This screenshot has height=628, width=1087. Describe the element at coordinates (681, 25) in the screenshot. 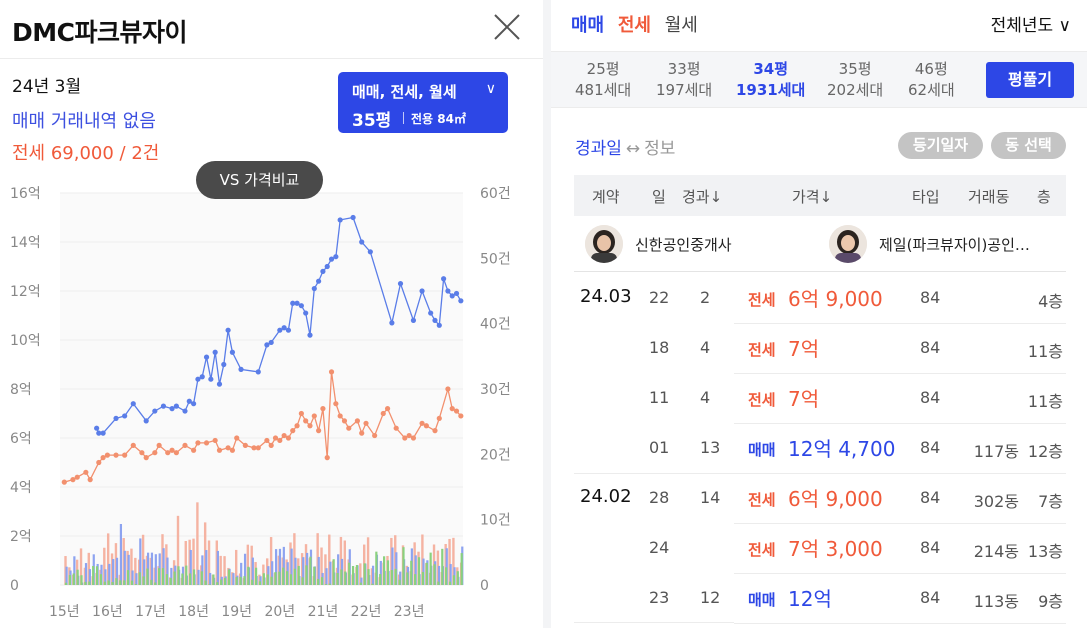

I see `tab-monthly-rent: 월세` at that location.